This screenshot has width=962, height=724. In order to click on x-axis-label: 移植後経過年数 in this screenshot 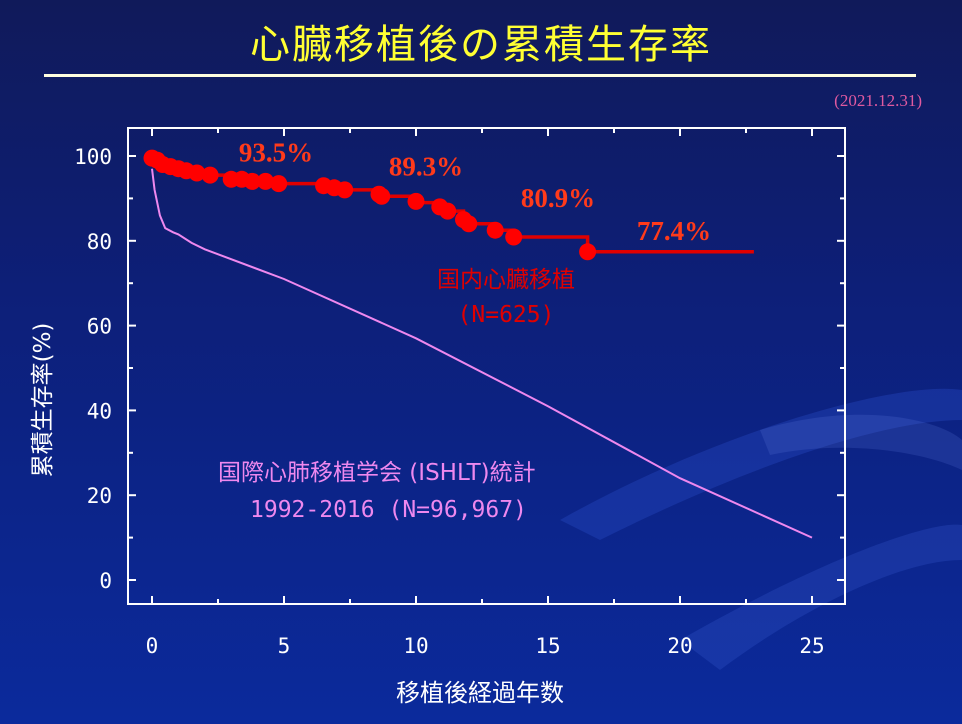, I will do `click(480, 693)`.